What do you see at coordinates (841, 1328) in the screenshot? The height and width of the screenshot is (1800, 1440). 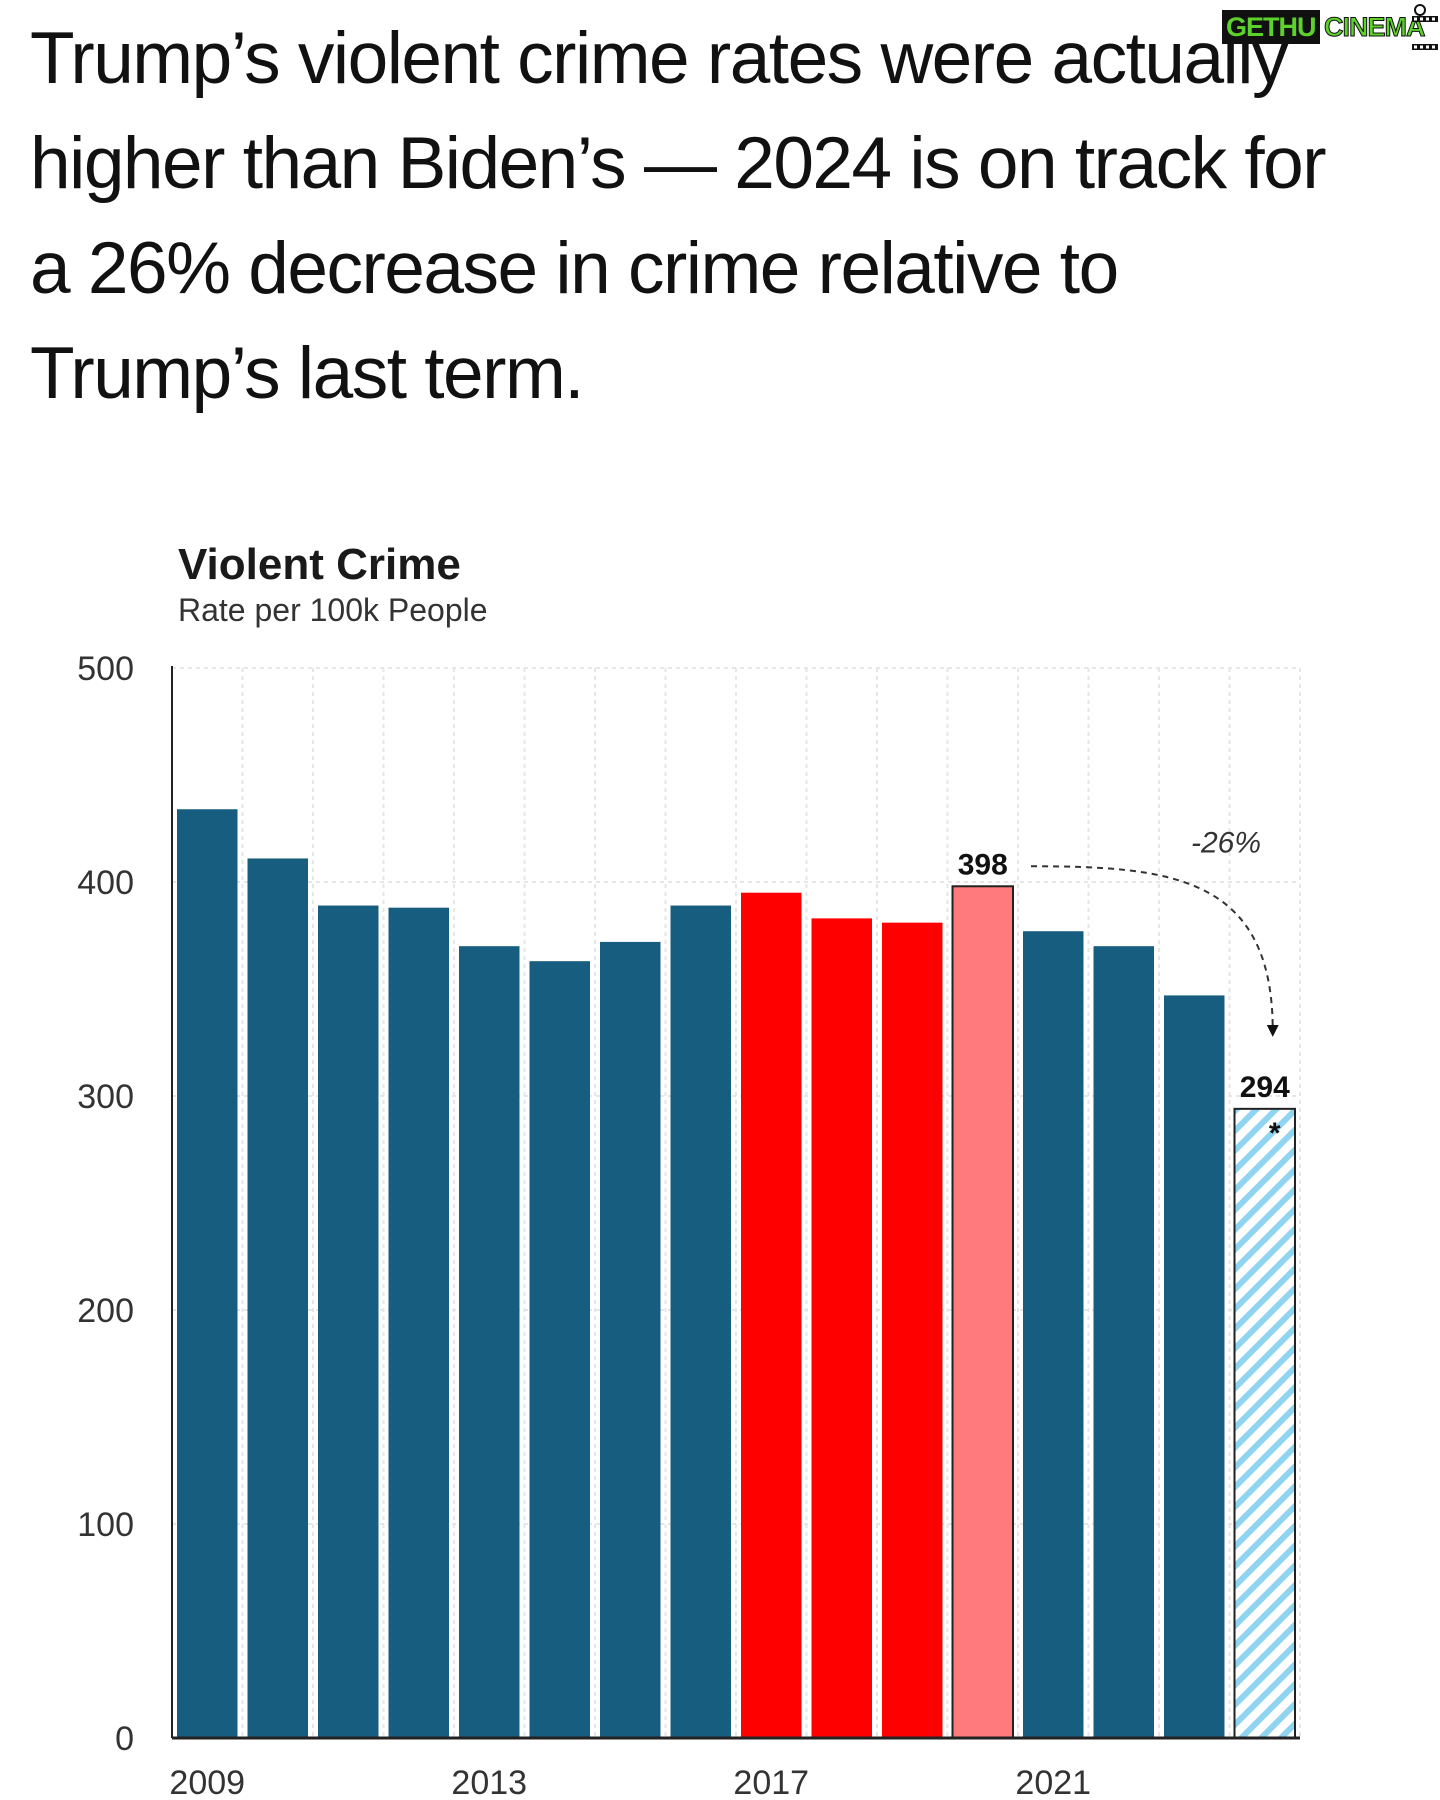 I see `bar-2018` at bounding box center [841, 1328].